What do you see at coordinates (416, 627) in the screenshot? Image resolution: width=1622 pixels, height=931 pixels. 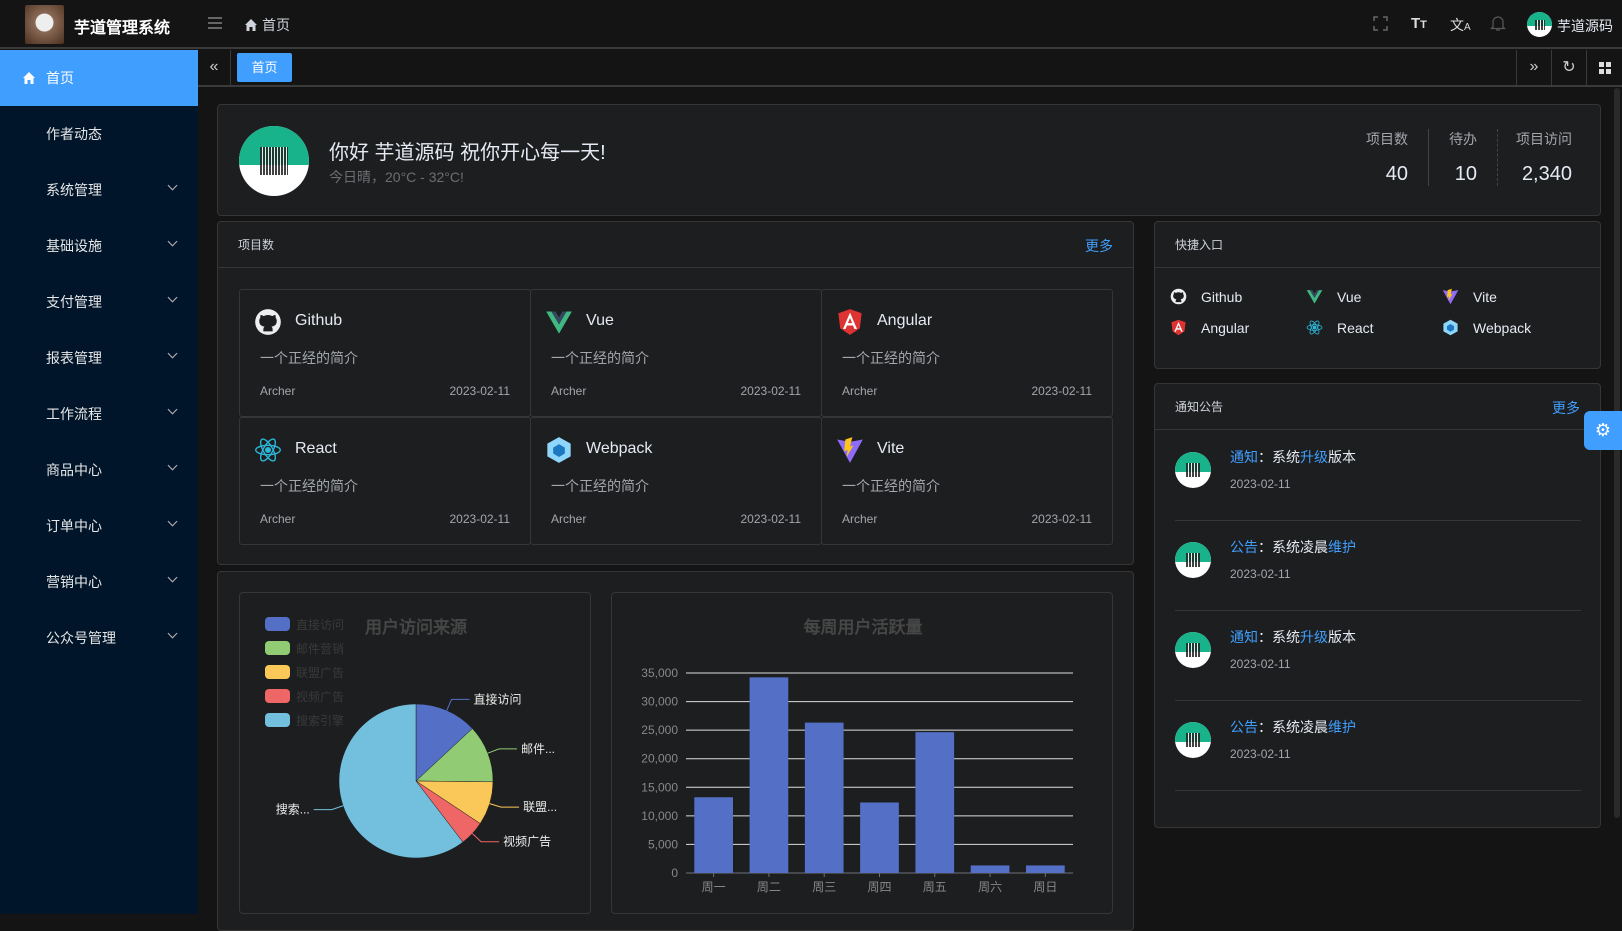 I see `pie-title: 用户访问来源` at bounding box center [416, 627].